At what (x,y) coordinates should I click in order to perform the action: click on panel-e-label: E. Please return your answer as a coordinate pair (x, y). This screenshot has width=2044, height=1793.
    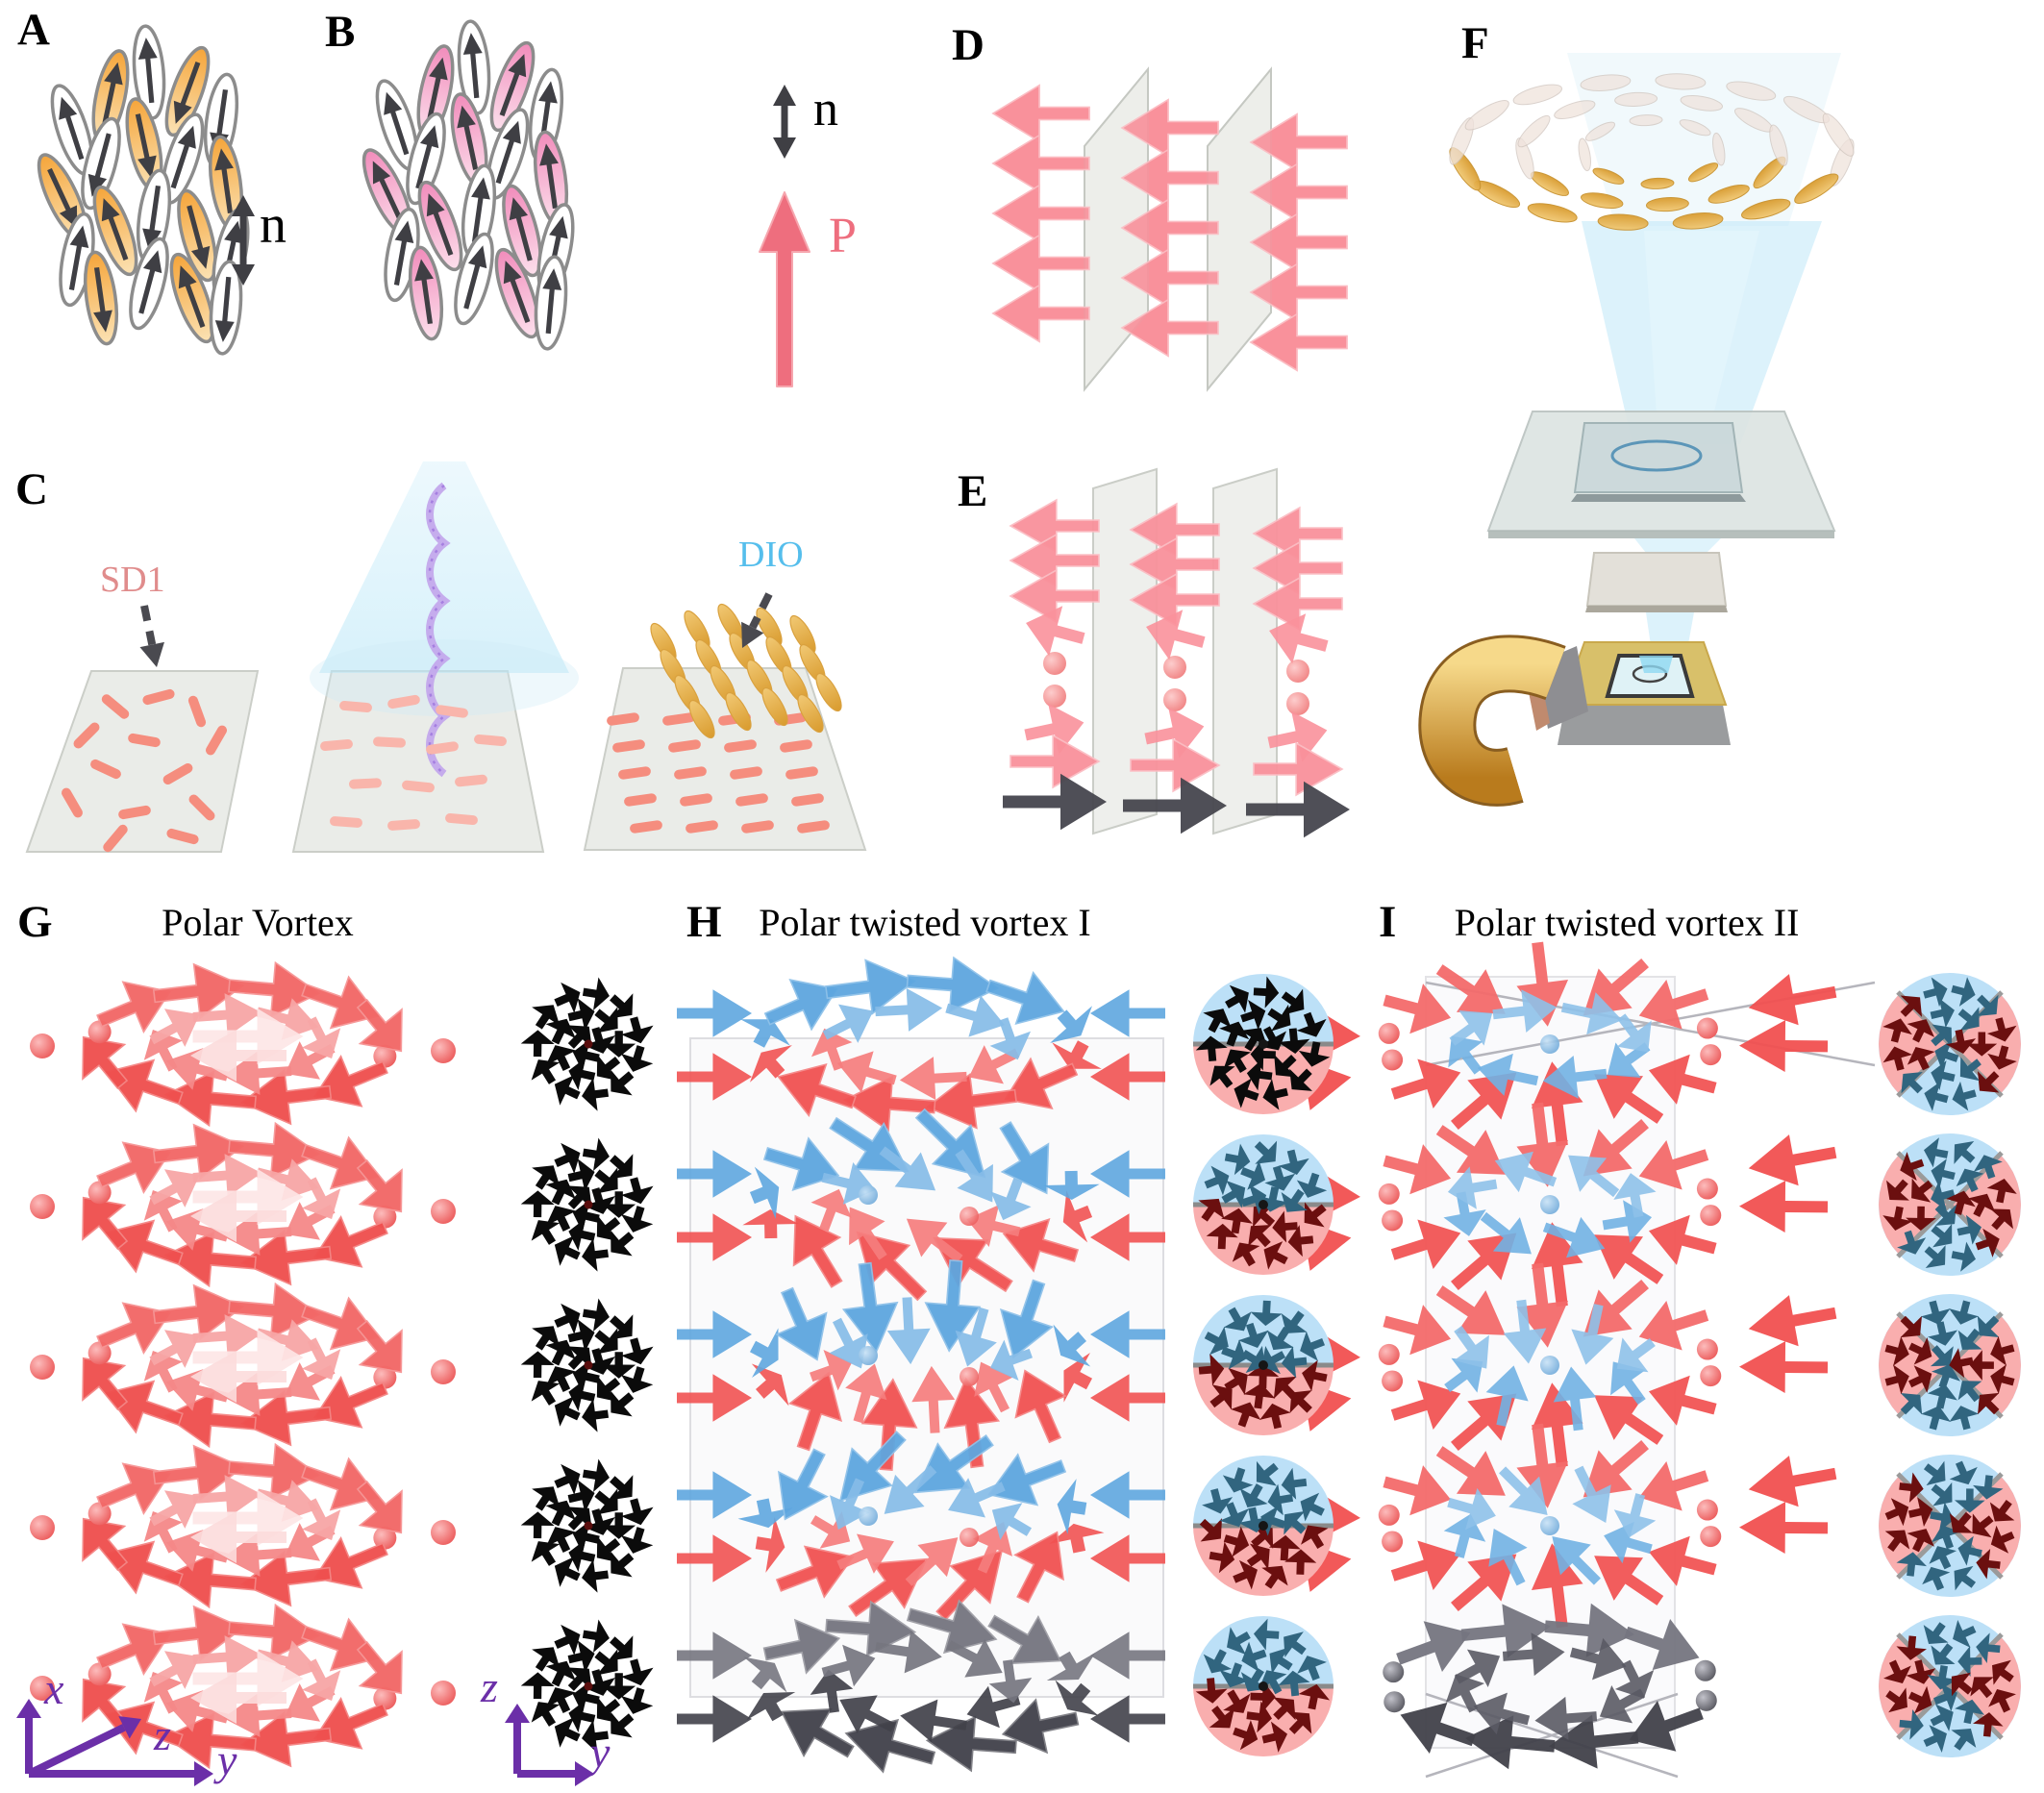
    Looking at the image, I should click on (973, 491).